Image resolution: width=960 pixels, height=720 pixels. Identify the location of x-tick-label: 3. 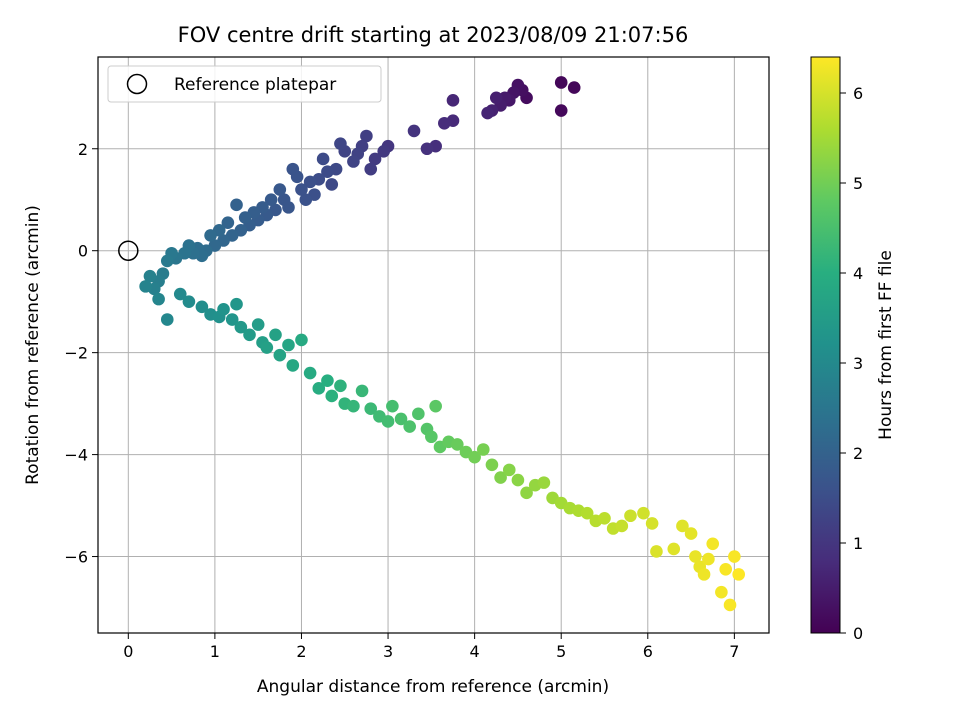
(388, 651).